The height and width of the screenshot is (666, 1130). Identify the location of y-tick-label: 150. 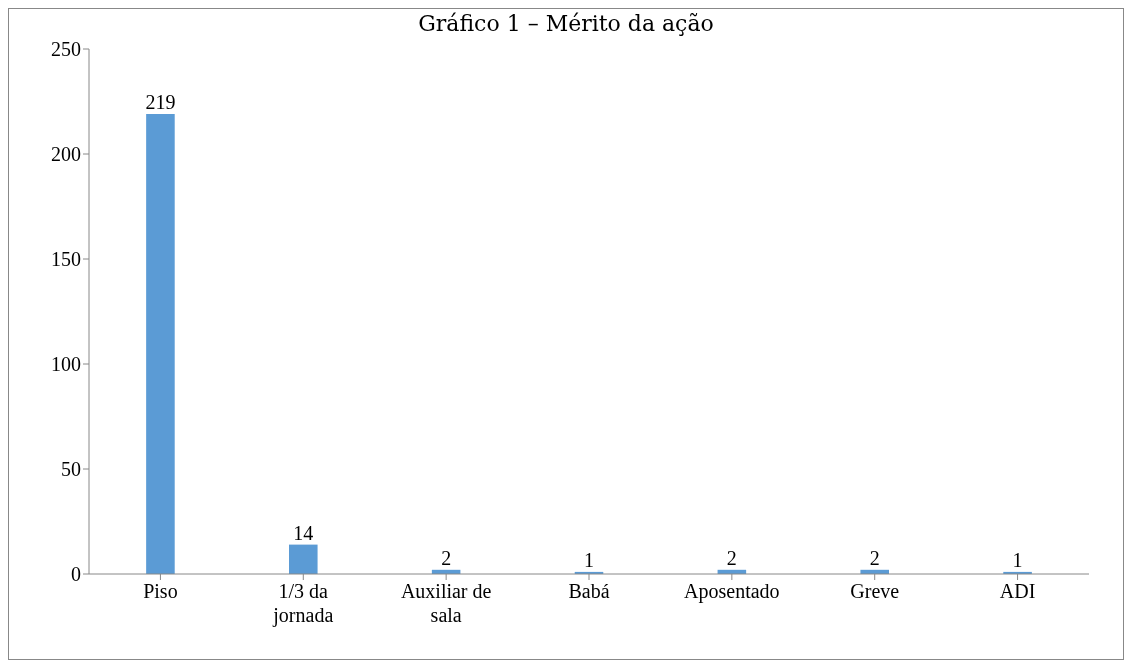
(66, 259).